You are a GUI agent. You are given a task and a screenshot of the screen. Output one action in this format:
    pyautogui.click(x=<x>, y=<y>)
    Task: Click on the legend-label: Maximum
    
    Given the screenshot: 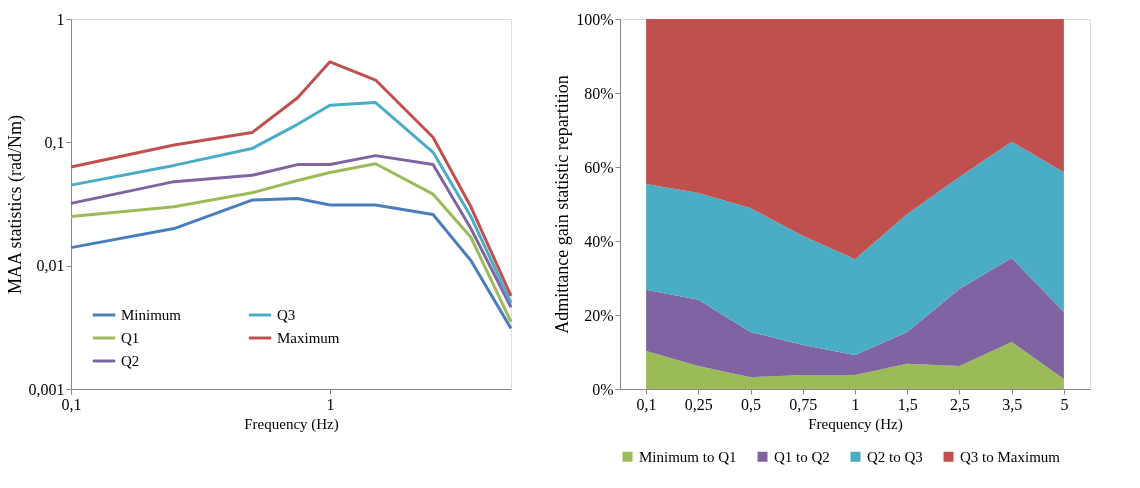 What is the action you would take?
    pyautogui.click(x=308, y=338)
    